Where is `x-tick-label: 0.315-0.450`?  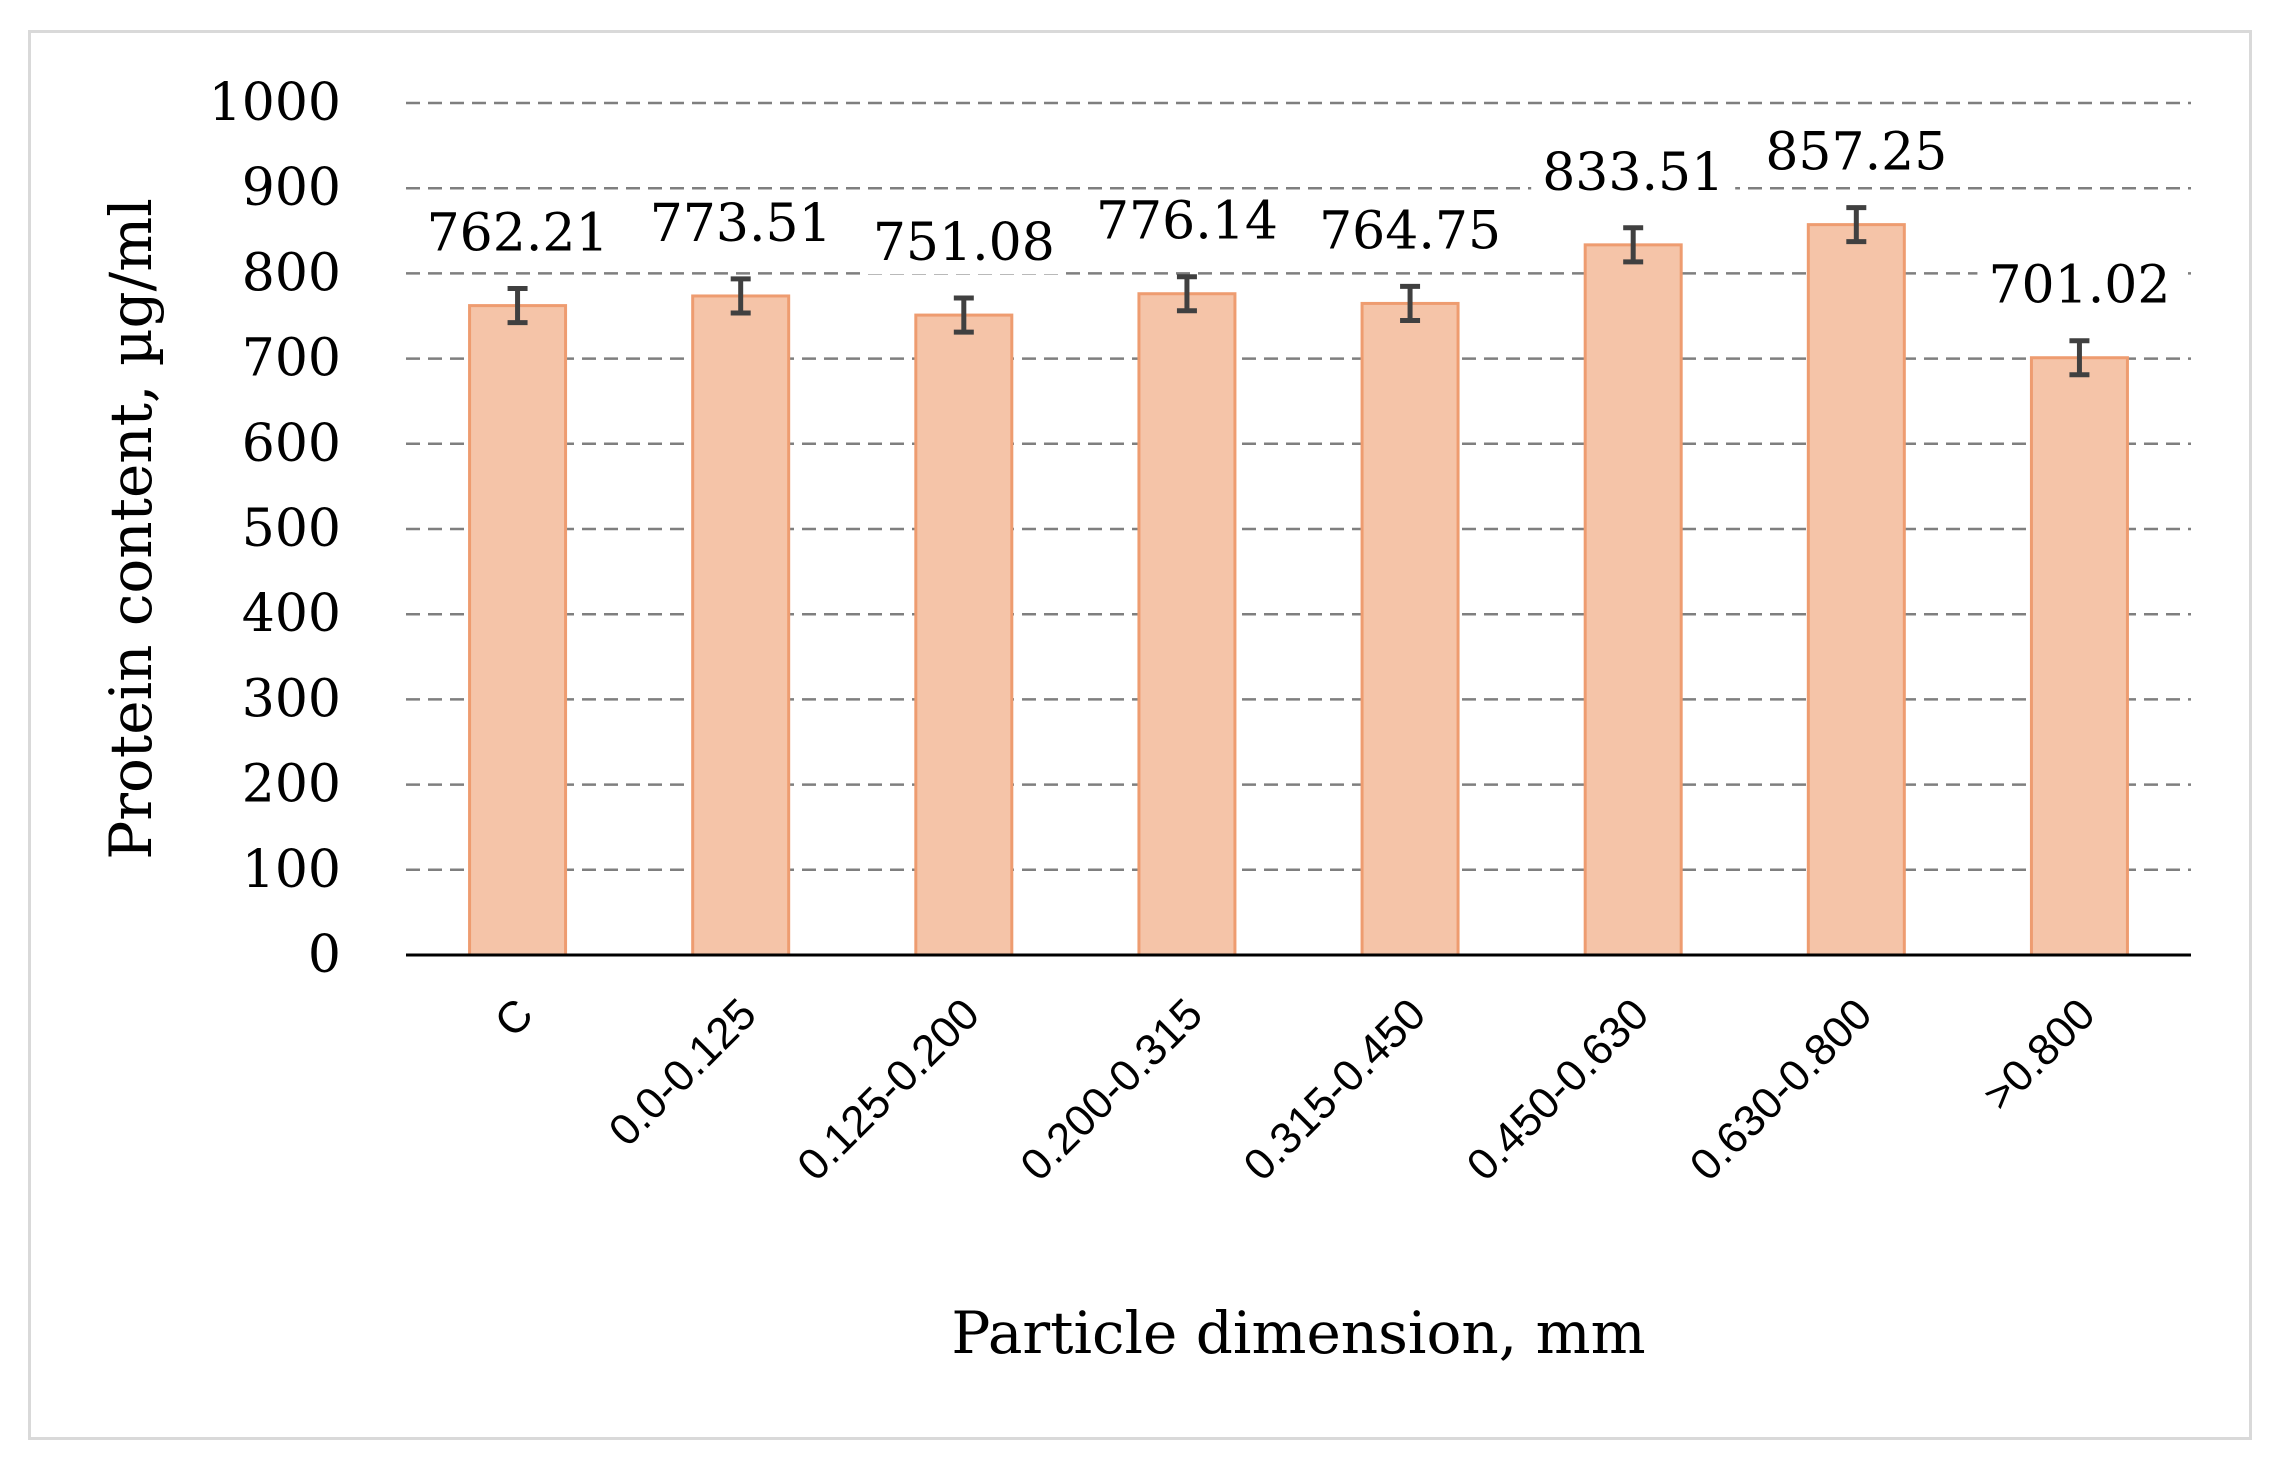 x-tick-label: 0.315-0.450 is located at coordinates (1334, 1089).